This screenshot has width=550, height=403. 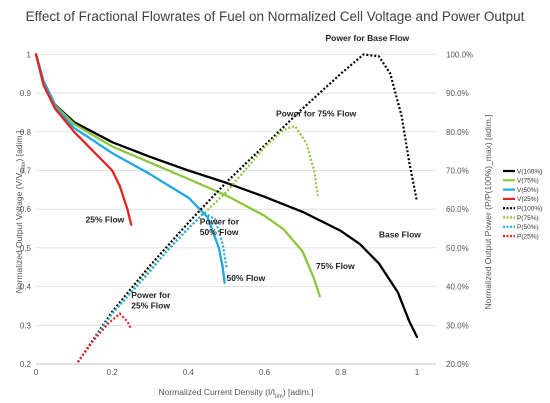 I want to click on annotation-label: Power for Base Flow, so click(x=368, y=38).